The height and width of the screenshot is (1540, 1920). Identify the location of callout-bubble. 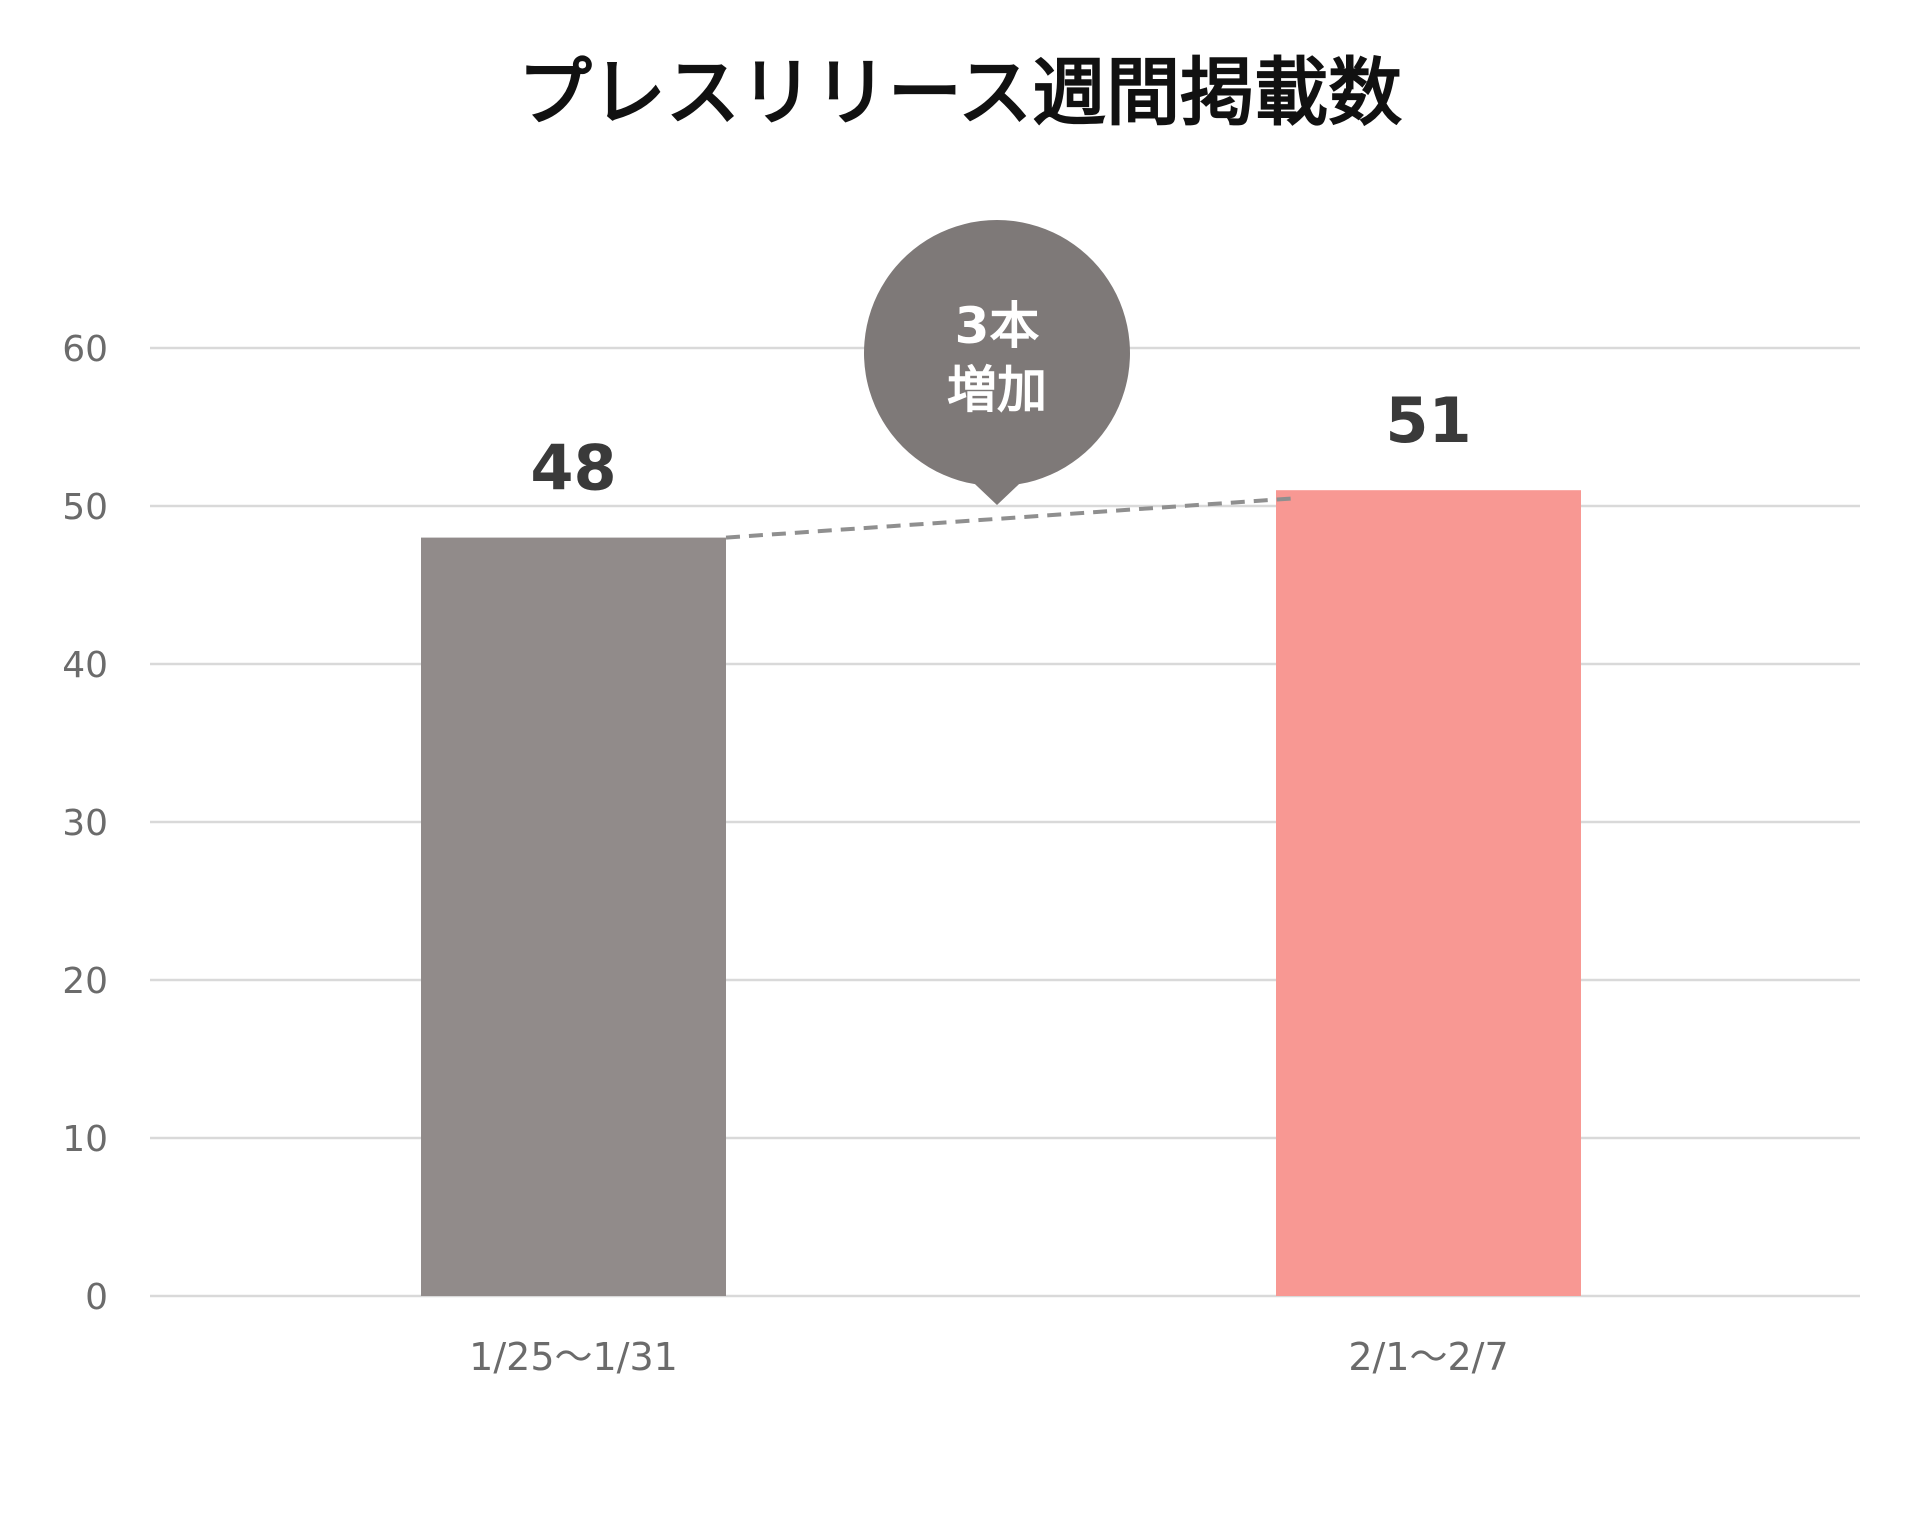
(997, 362).